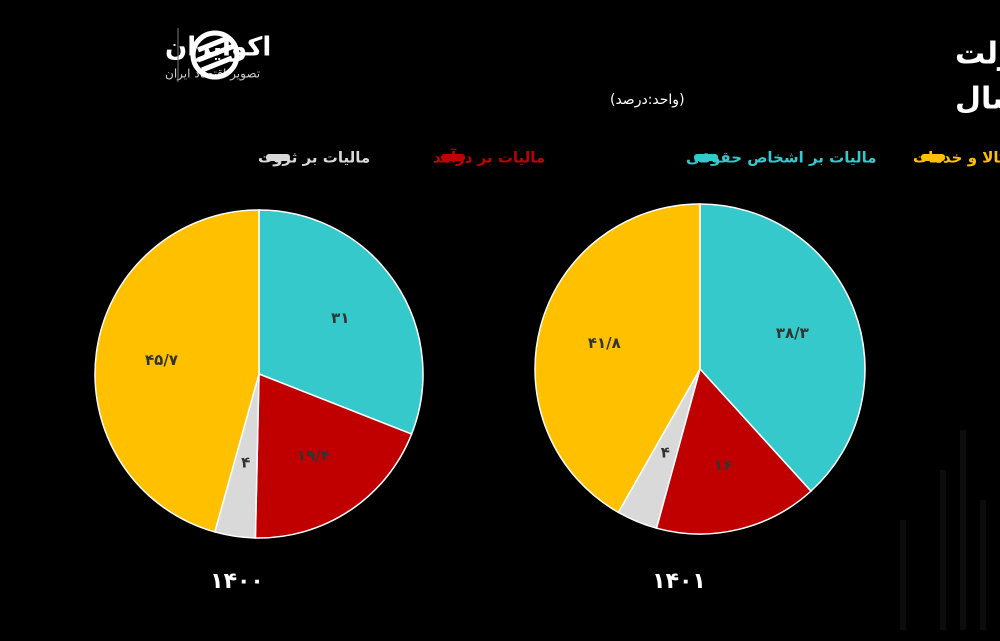  What do you see at coordinates (647, 100) in the screenshot?
I see `unit: (واحد:درصد)` at bounding box center [647, 100].